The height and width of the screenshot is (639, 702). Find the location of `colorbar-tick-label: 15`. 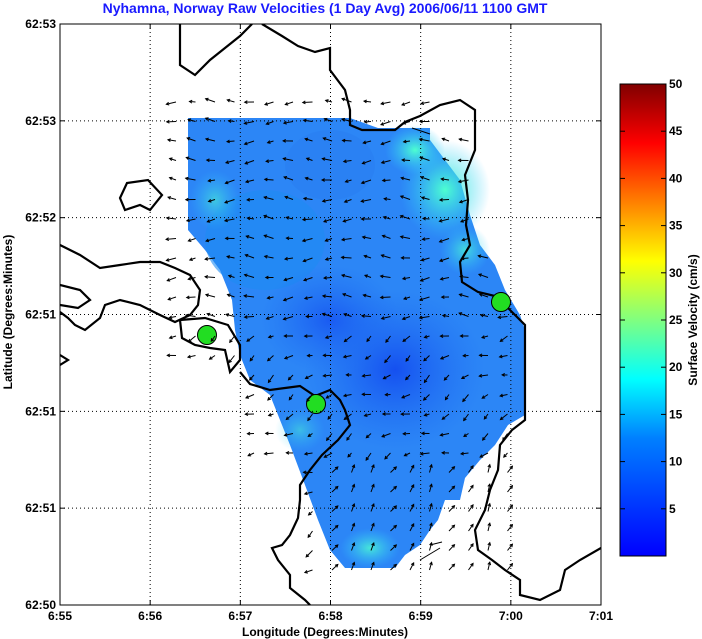

colorbar-tick-label: 15 is located at coordinates (676, 414).